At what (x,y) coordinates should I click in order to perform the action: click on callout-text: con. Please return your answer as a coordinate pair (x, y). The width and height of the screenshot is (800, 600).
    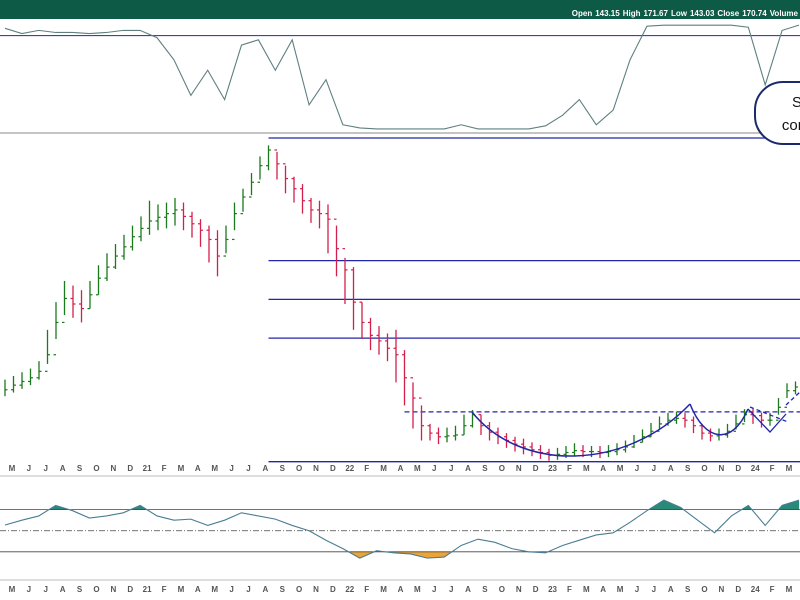
    Looking at the image, I should click on (791, 125).